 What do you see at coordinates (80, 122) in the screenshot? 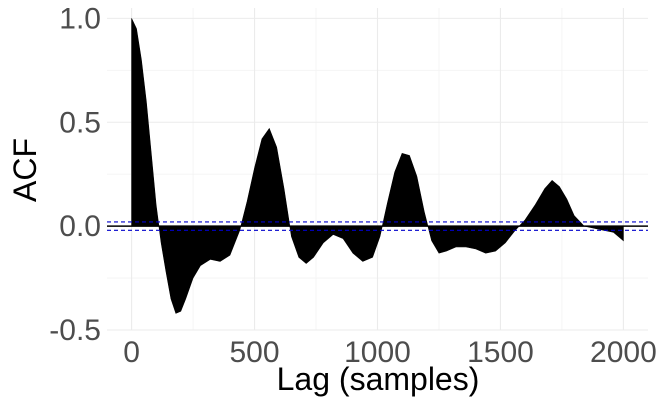
I see `y-tick-label: 0.5` at bounding box center [80, 122].